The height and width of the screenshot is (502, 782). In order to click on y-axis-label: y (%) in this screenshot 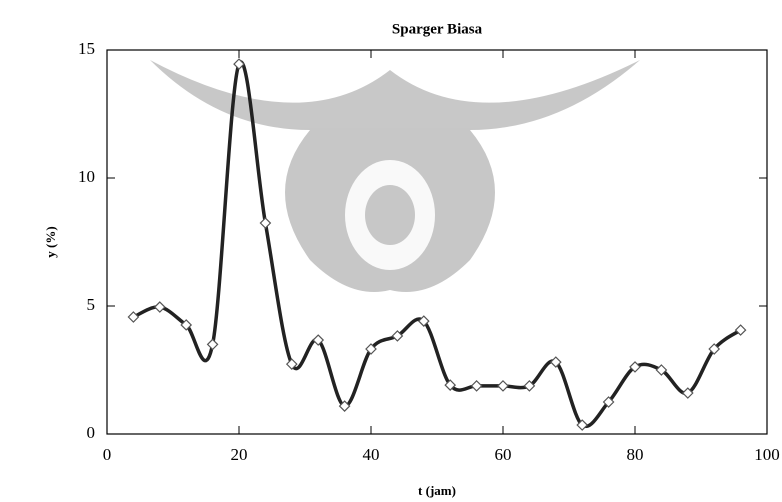, I will do `click(50, 241)`.